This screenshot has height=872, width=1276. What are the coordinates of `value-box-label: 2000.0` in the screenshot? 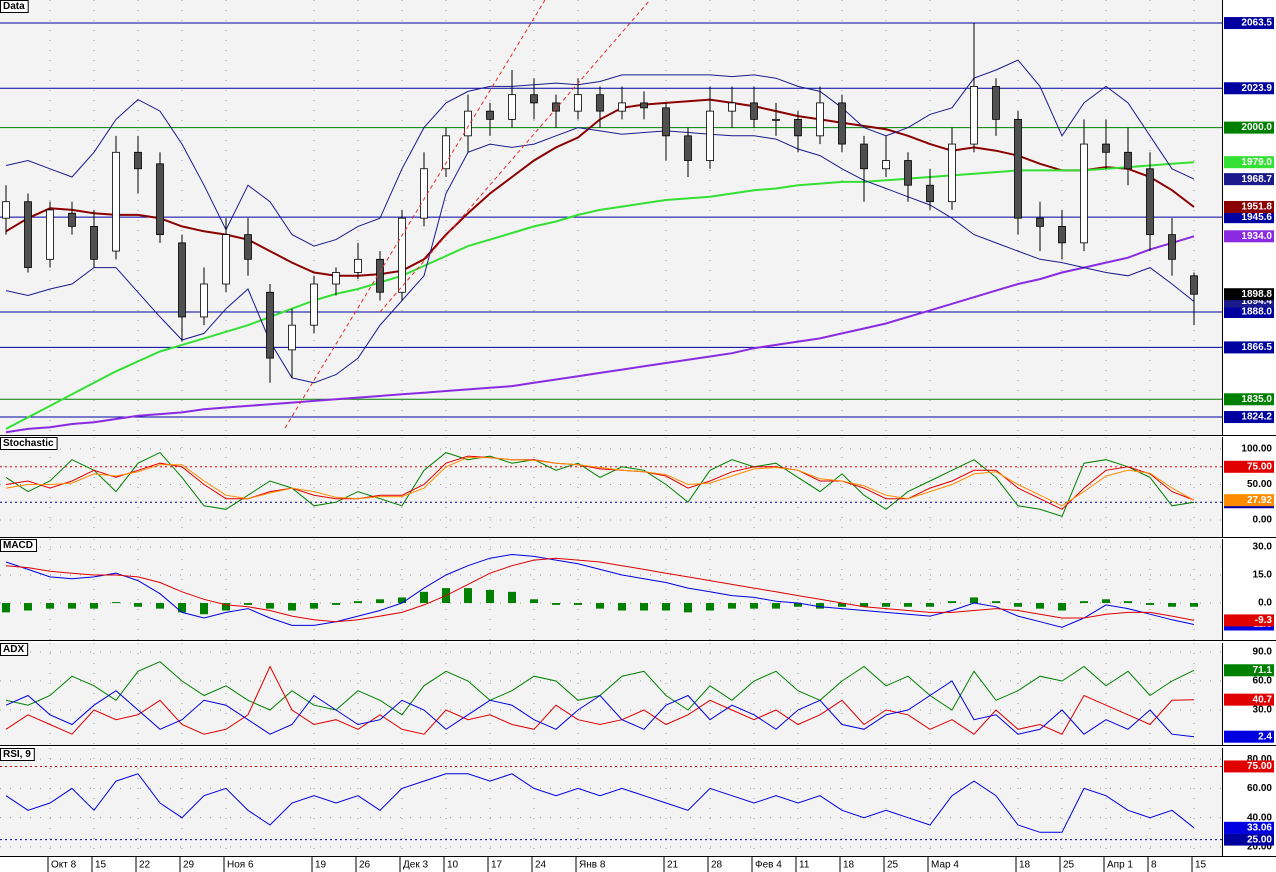 It's located at (1256, 127).